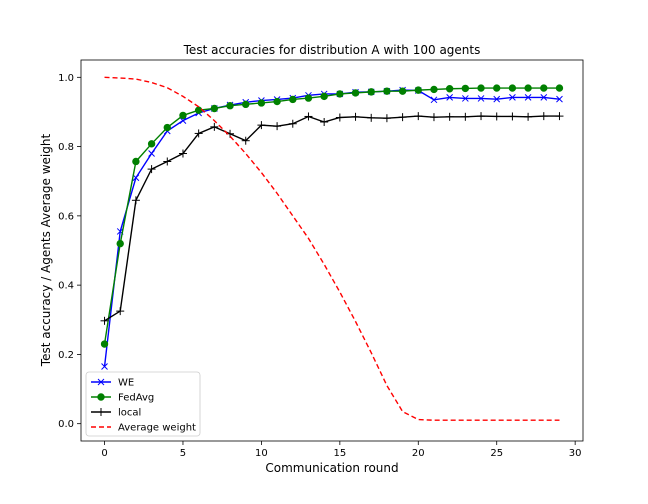 This screenshot has height=504, width=648. Describe the element at coordinates (66, 286) in the screenshot. I see `y-tick-label: 0.4` at that location.